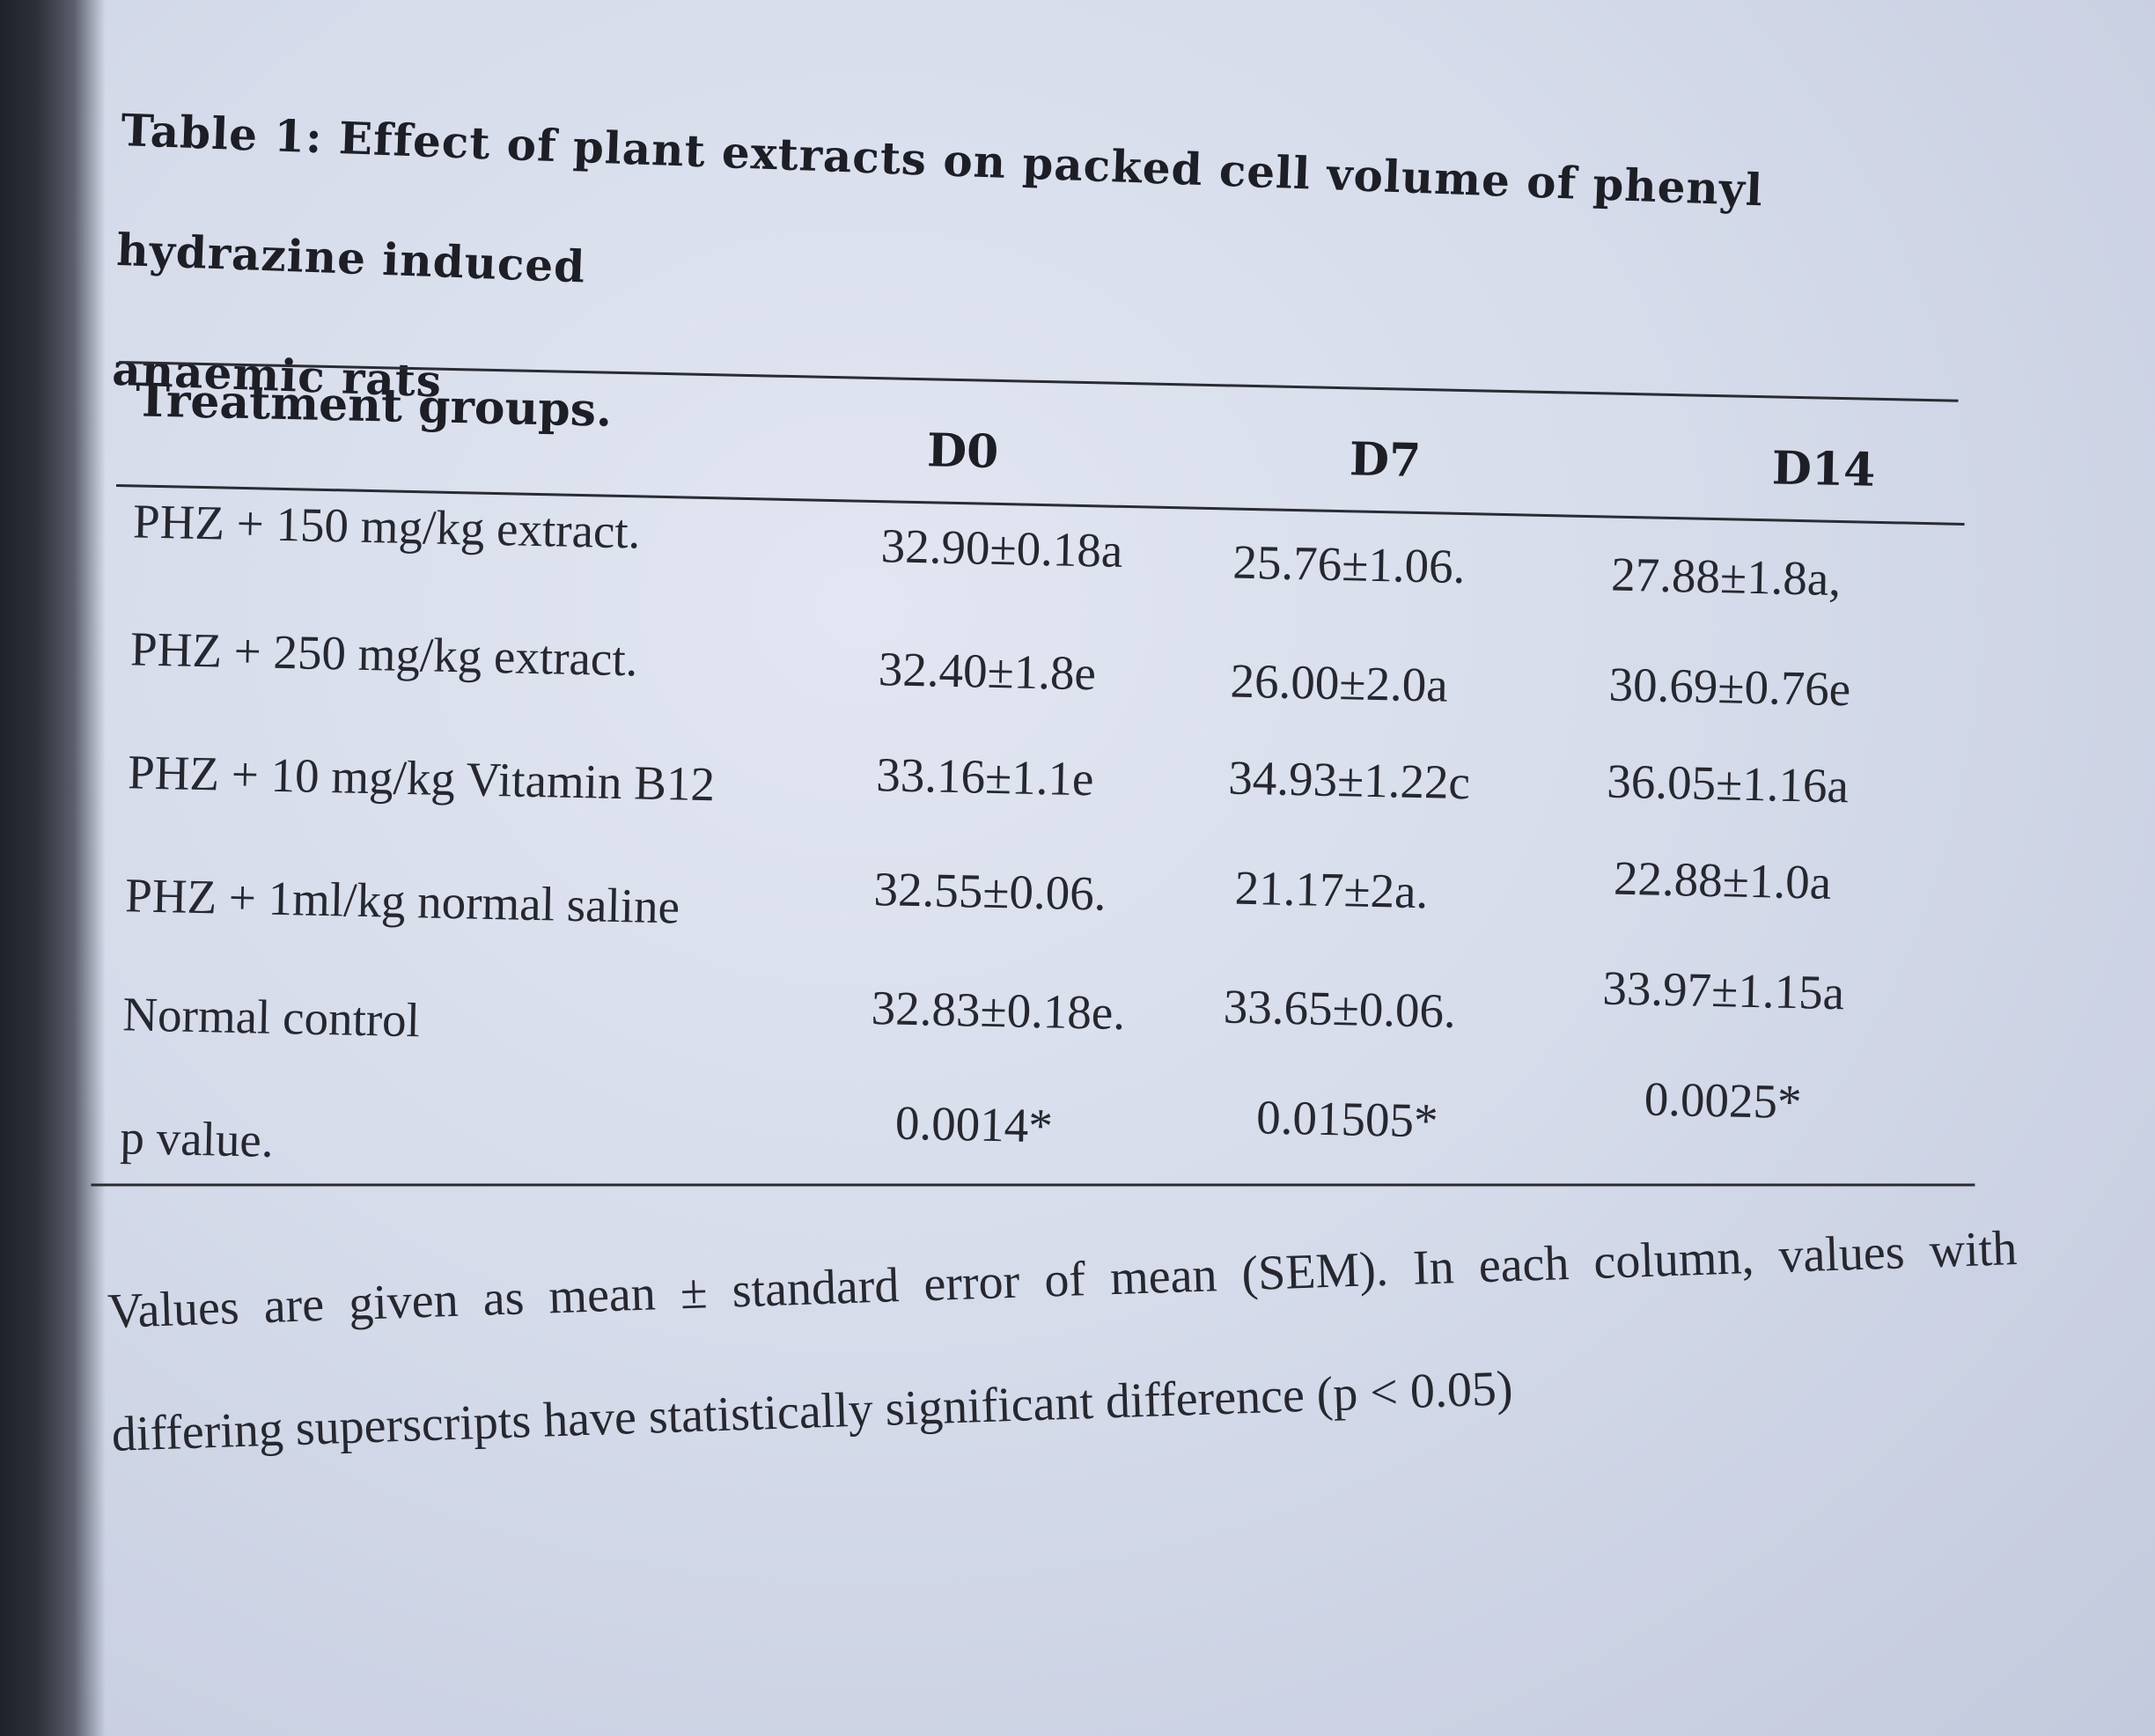  Describe the element at coordinates (1340, 1008) in the screenshot. I see `row-5-d7: 33.65±0.06.` at that location.